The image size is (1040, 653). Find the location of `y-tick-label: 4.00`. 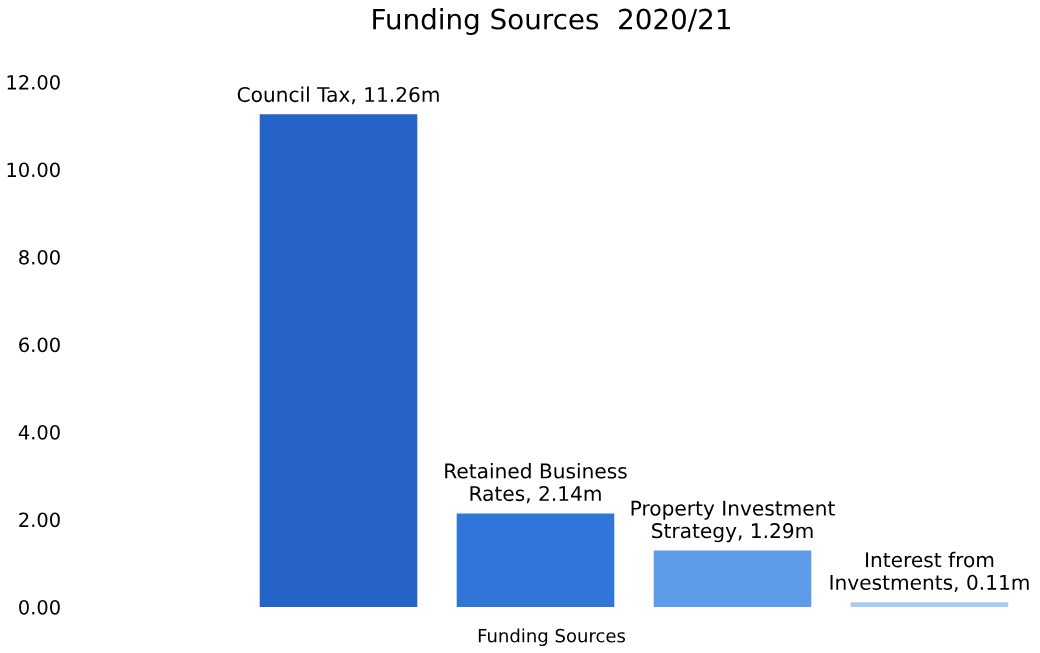

y-tick-label: 4.00 is located at coordinates (39, 432).